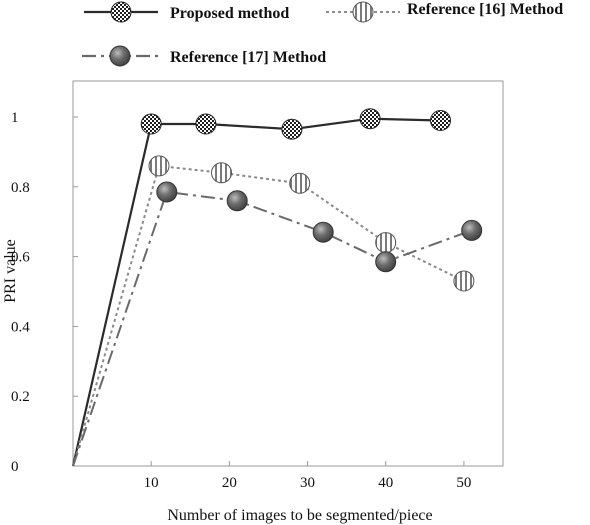 The width and height of the screenshot is (590, 525). What do you see at coordinates (229, 13) in the screenshot?
I see `legend-label-proposed: Proposed method` at bounding box center [229, 13].